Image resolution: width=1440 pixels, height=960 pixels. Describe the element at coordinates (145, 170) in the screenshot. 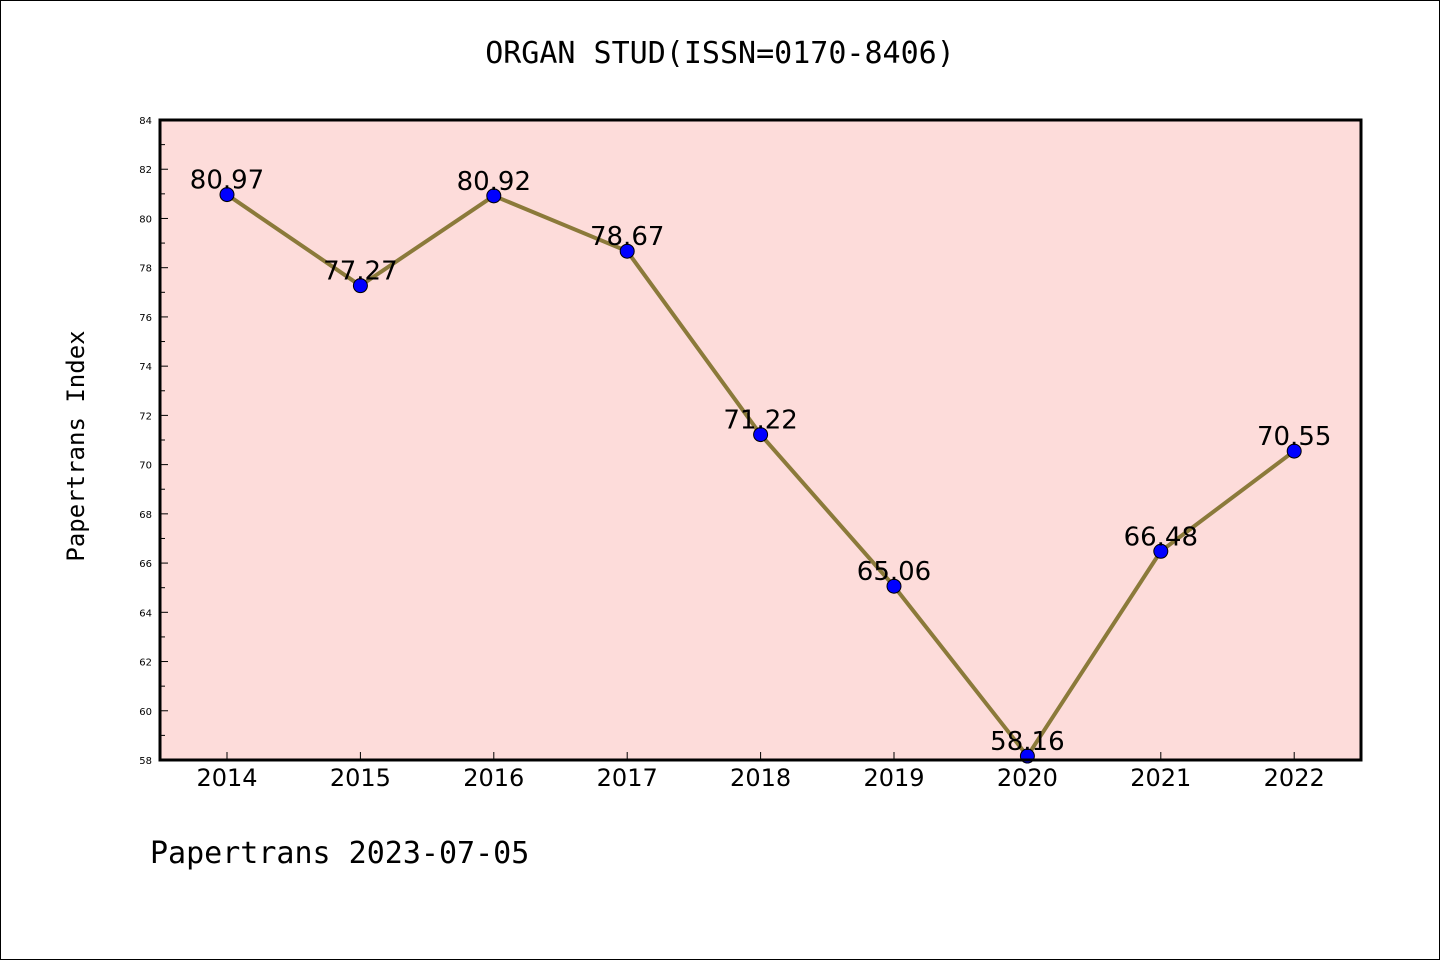

I see `y-tick-label: 82` at that location.